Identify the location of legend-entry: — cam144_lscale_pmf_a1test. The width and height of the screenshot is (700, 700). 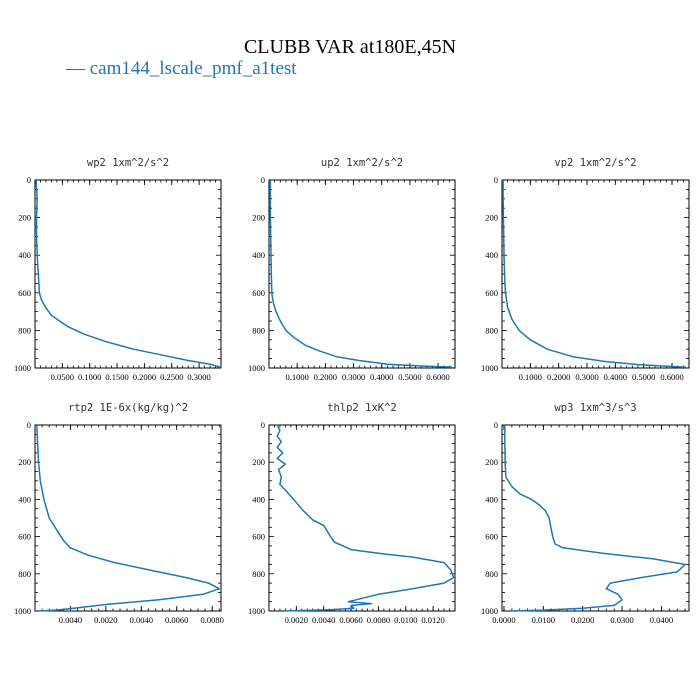
(181, 69).